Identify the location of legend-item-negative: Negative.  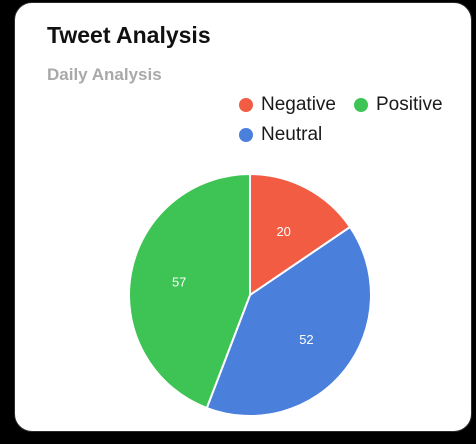
(287, 105).